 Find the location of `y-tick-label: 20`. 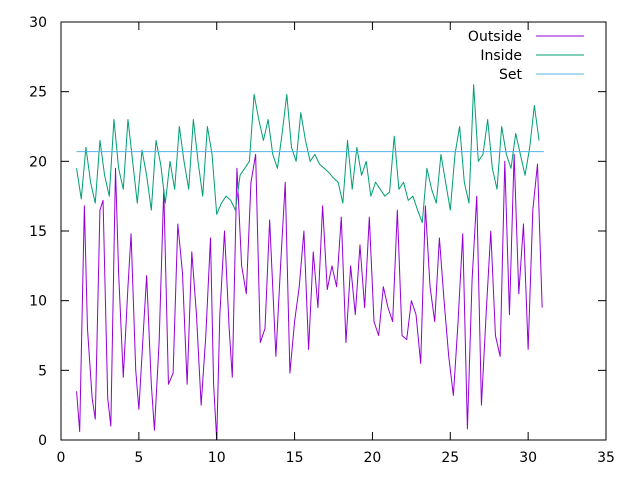

y-tick-label: 20 is located at coordinates (38, 162).